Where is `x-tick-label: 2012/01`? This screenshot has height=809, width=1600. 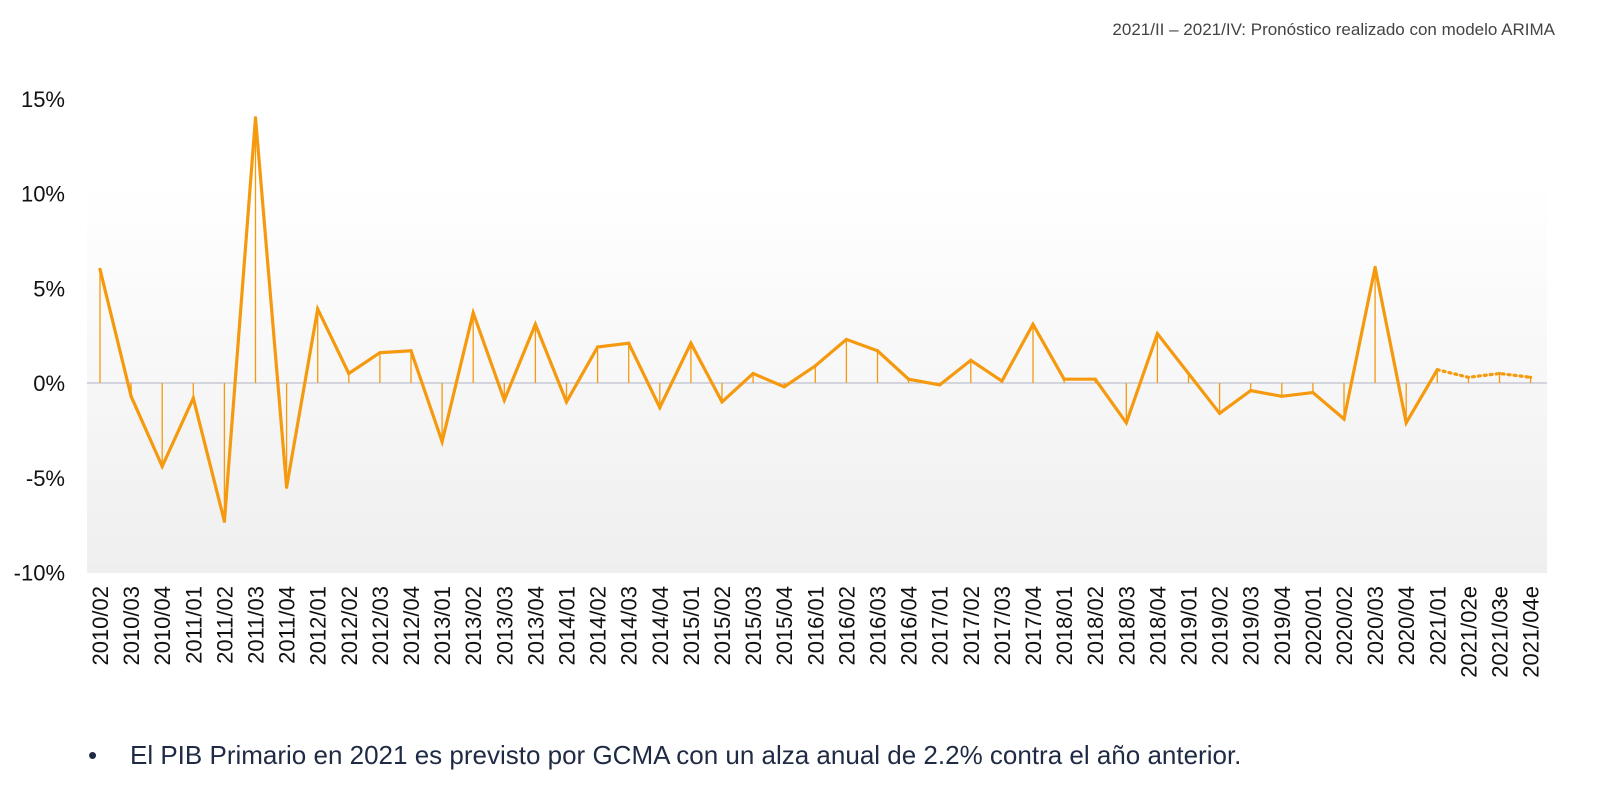
x-tick-label: 2012/01 is located at coordinates (318, 626).